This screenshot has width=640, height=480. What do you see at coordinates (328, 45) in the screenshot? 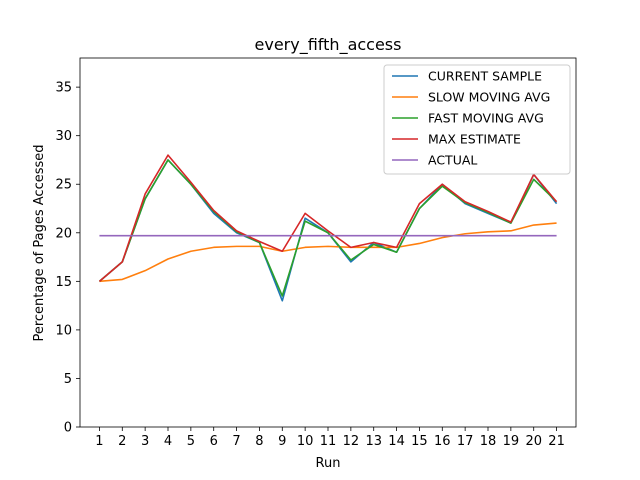
I see `chart-title: every_fifth_access` at bounding box center [328, 45].